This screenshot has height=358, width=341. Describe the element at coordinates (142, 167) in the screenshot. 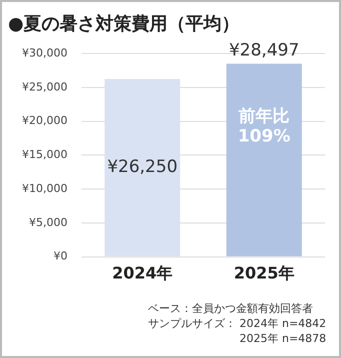

I see `data-label: ¥26,250` at that location.